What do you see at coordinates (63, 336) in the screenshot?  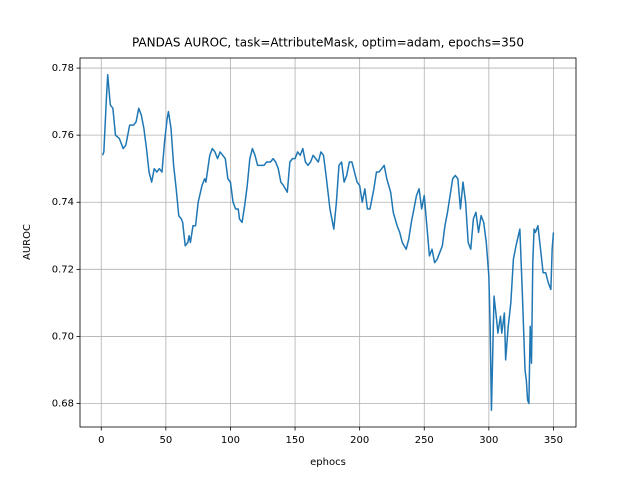 I see `y-tick-label: 0.70` at bounding box center [63, 336].